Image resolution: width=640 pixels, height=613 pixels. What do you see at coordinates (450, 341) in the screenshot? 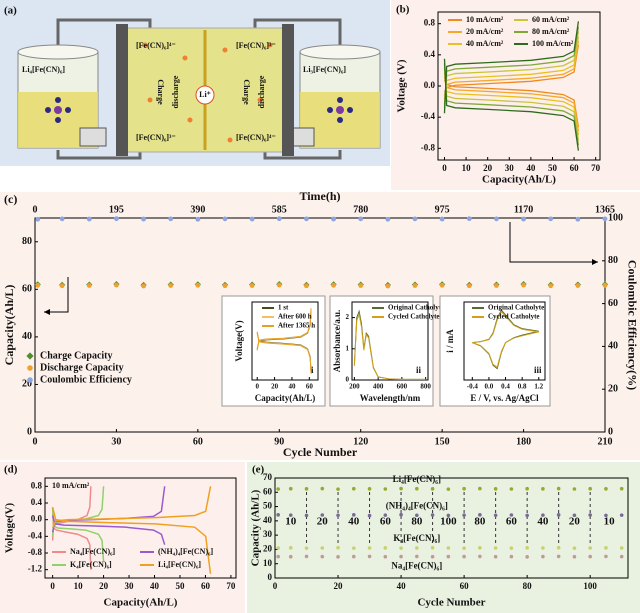
I see `y-axis-title: i / mA` at bounding box center [450, 341].